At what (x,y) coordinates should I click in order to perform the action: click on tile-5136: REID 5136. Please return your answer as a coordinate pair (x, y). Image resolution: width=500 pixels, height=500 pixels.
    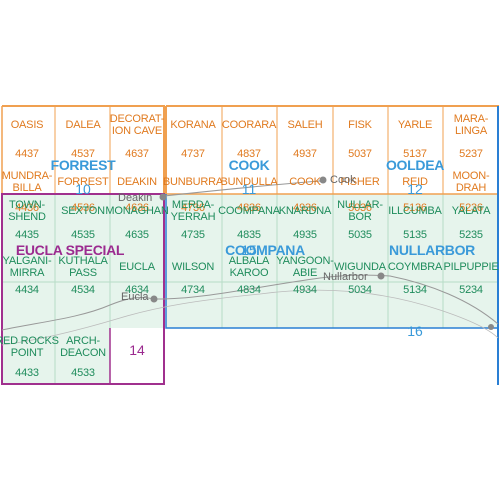
    Looking at the image, I should click on (415, 195).